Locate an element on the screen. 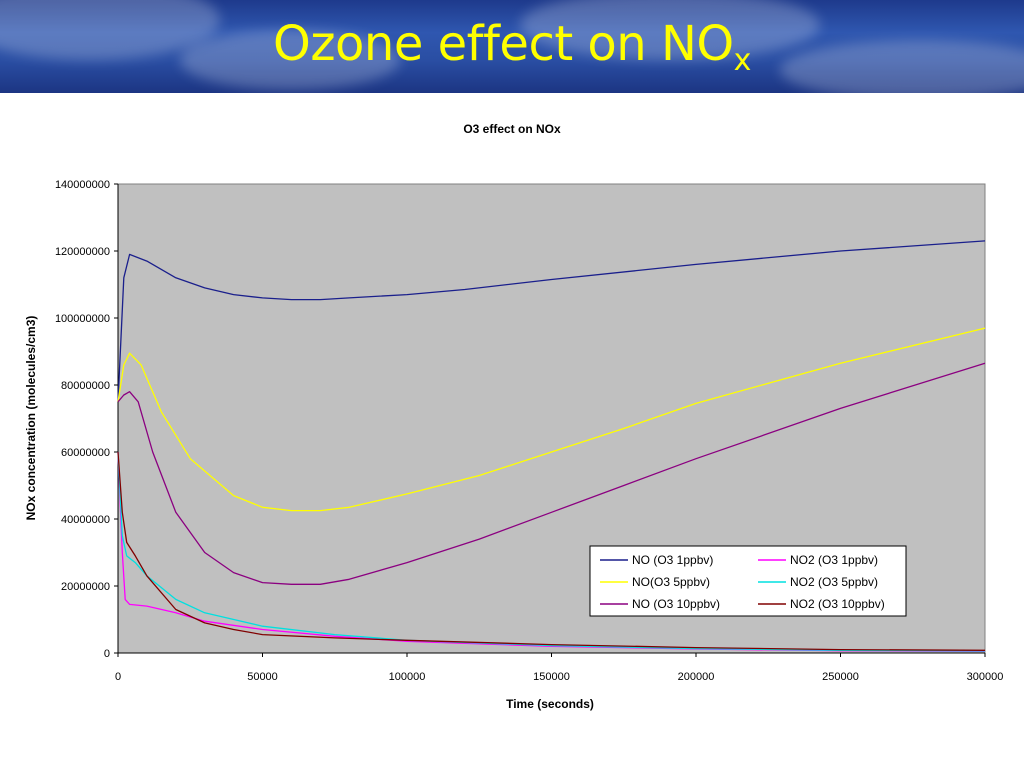 The width and height of the screenshot is (1024, 768). slide-title-subscript: x is located at coordinates (742, 60).